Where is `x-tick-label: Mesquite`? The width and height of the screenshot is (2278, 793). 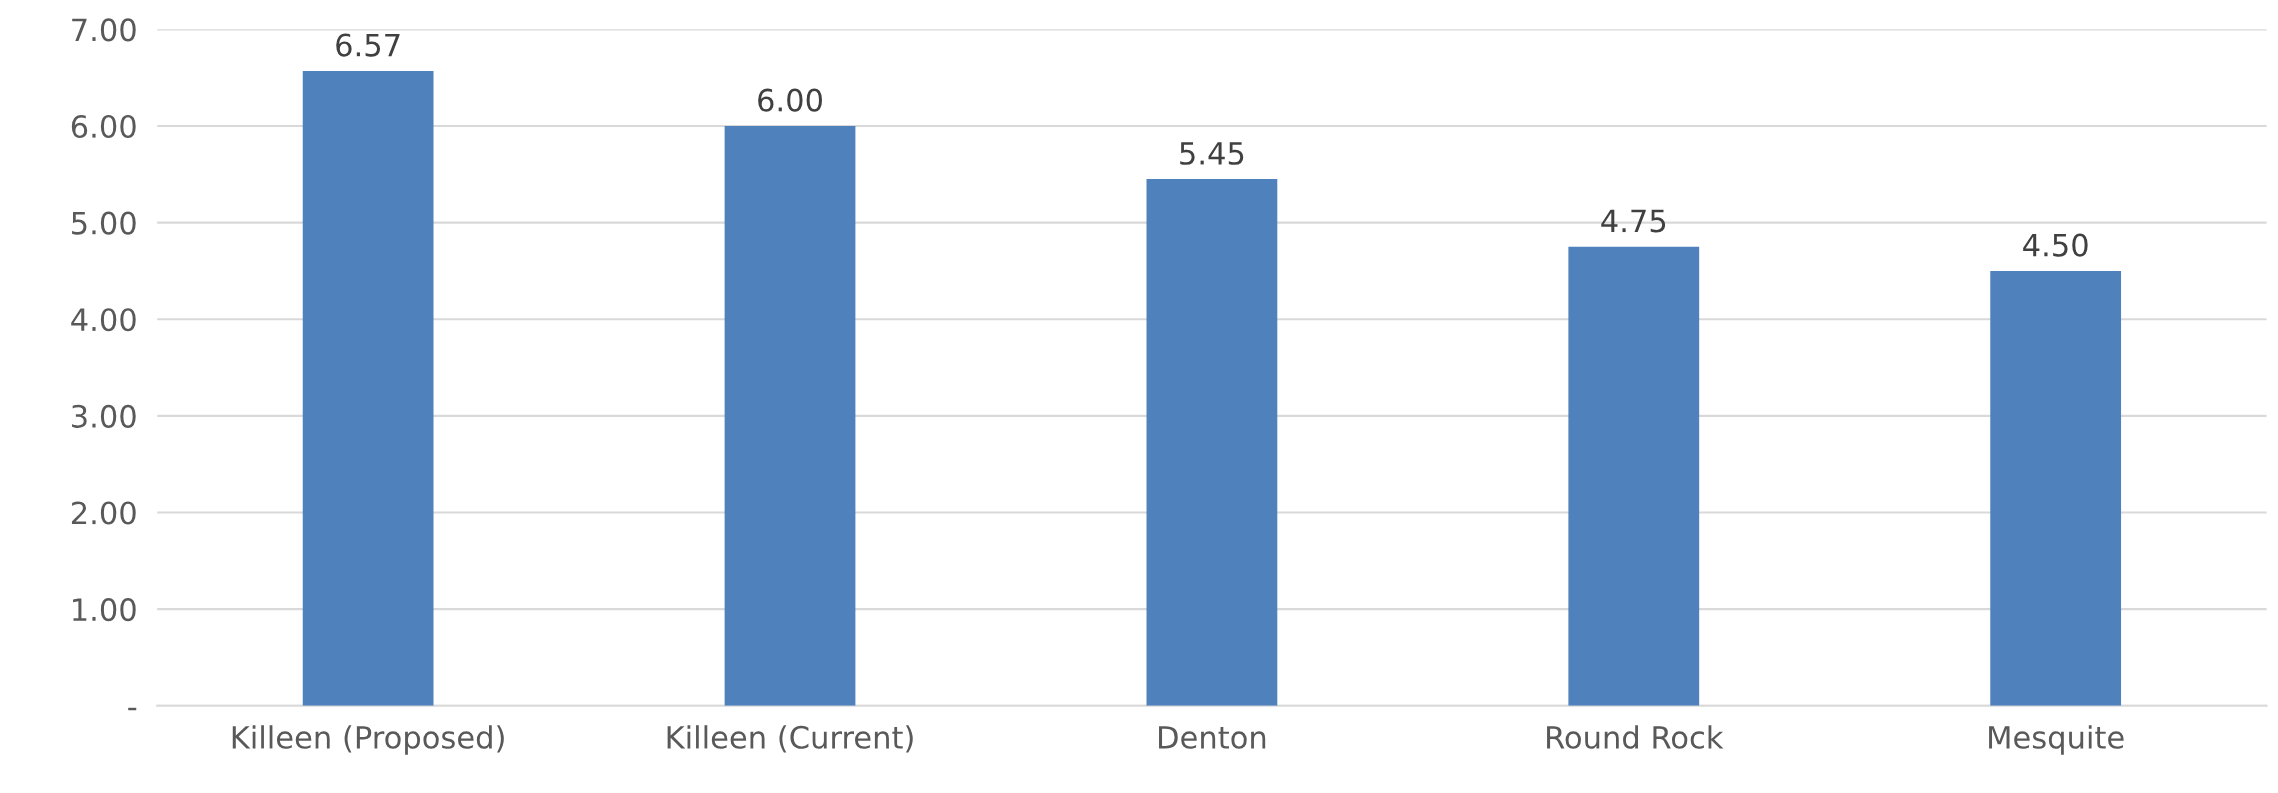
x-tick-label: Mesquite is located at coordinates (2056, 740).